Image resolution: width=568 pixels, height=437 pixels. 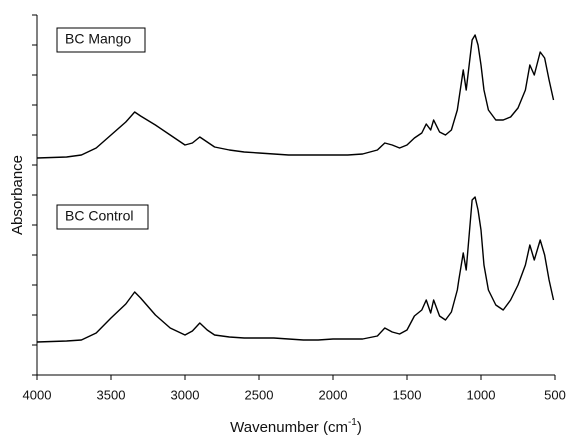 What do you see at coordinates (333, 394) in the screenshot?
I see `x-tick-label: 2000` at bounding box center [333, 394].